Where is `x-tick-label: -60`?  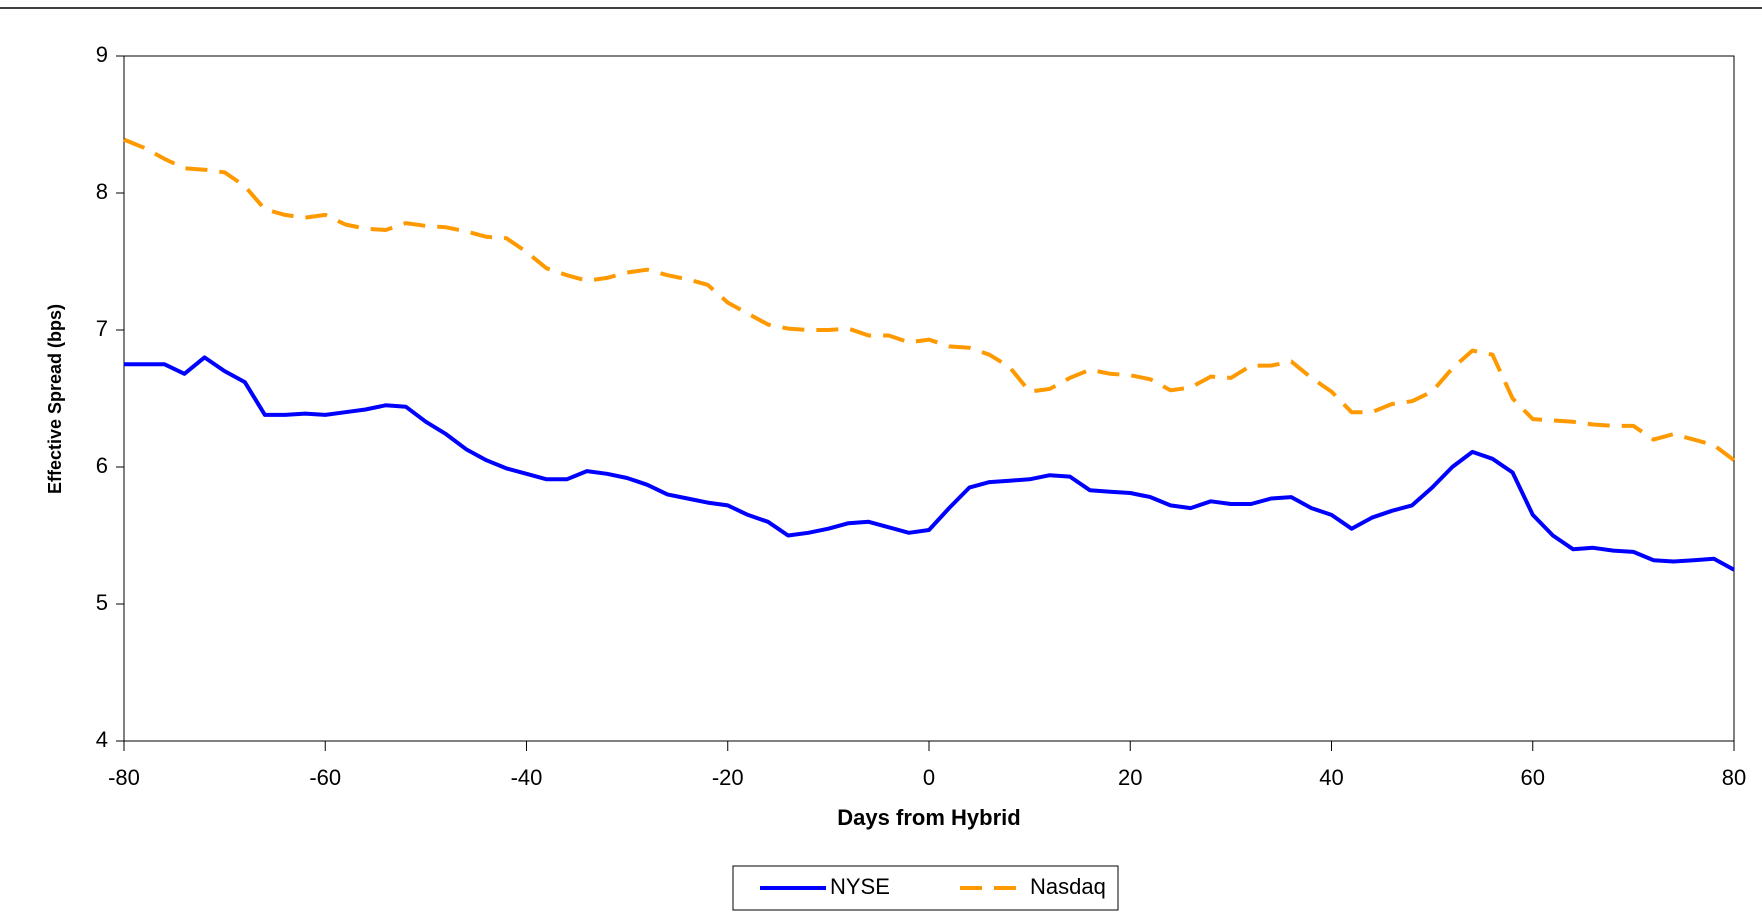
x-tick-label: -60 is located at coordinates (325, 777).